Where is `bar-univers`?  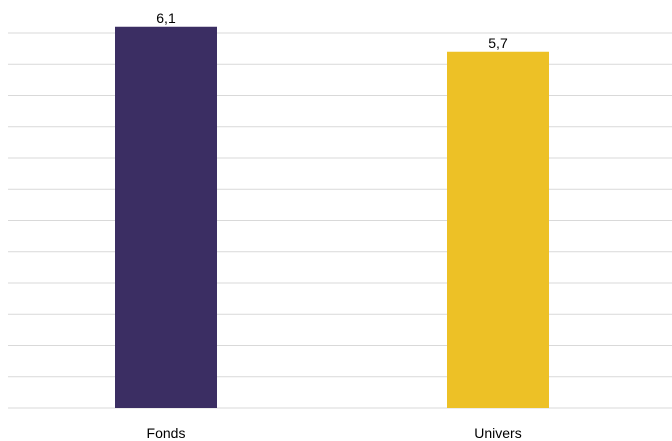 bar-univers is located at coordinates (498, 229).